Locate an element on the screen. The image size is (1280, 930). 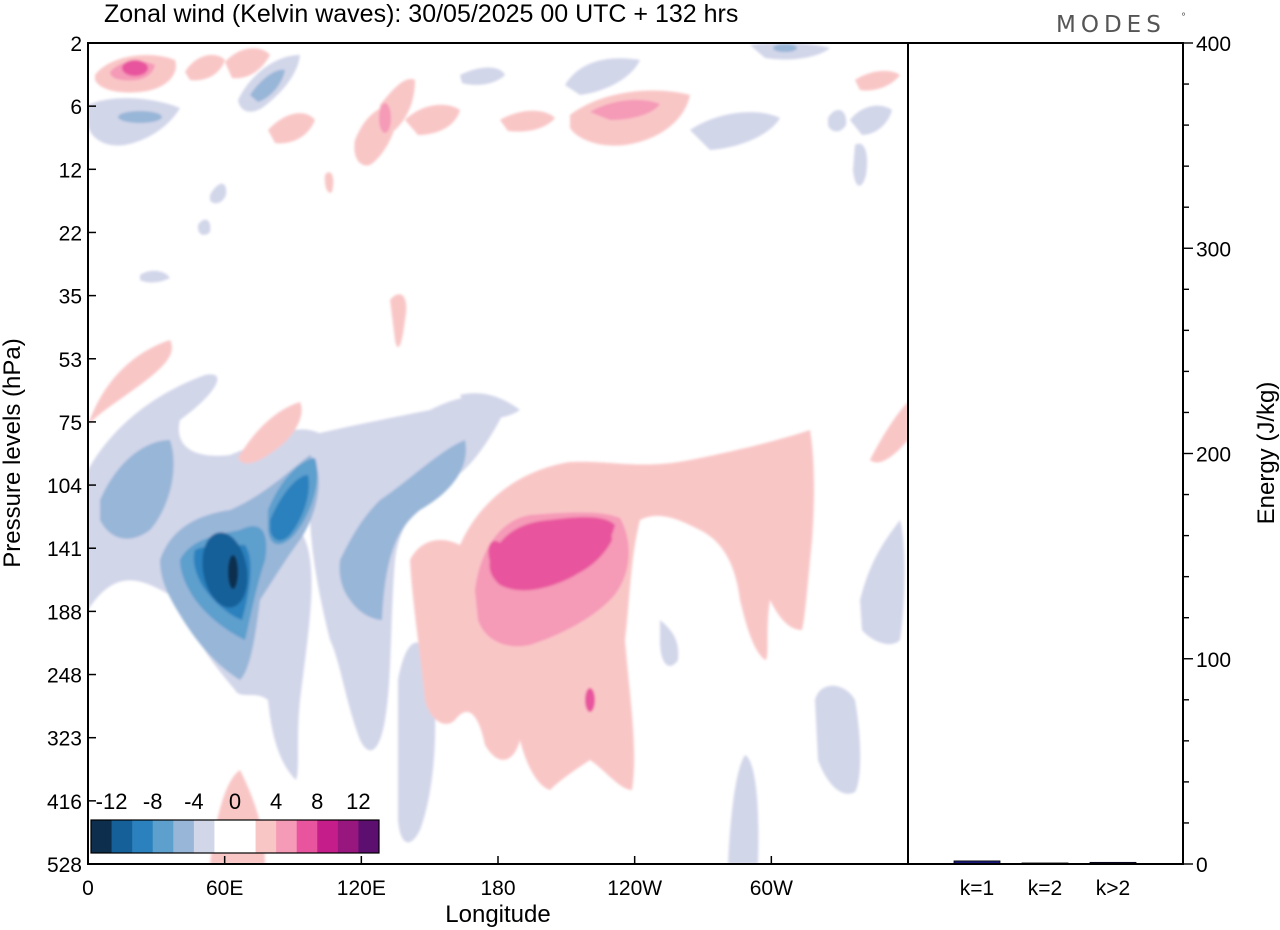
colorbar-tick-label: 12 is located at coordinates (358, 801).